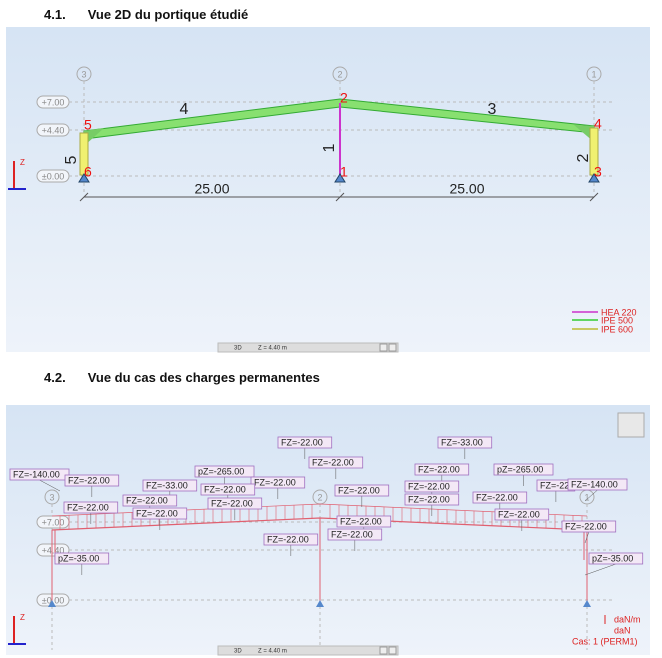  What do you see at coordinates (221, 471) in the screenshot?
I see `load-label: pZ=-265.00` at bounding box center [221, 471].